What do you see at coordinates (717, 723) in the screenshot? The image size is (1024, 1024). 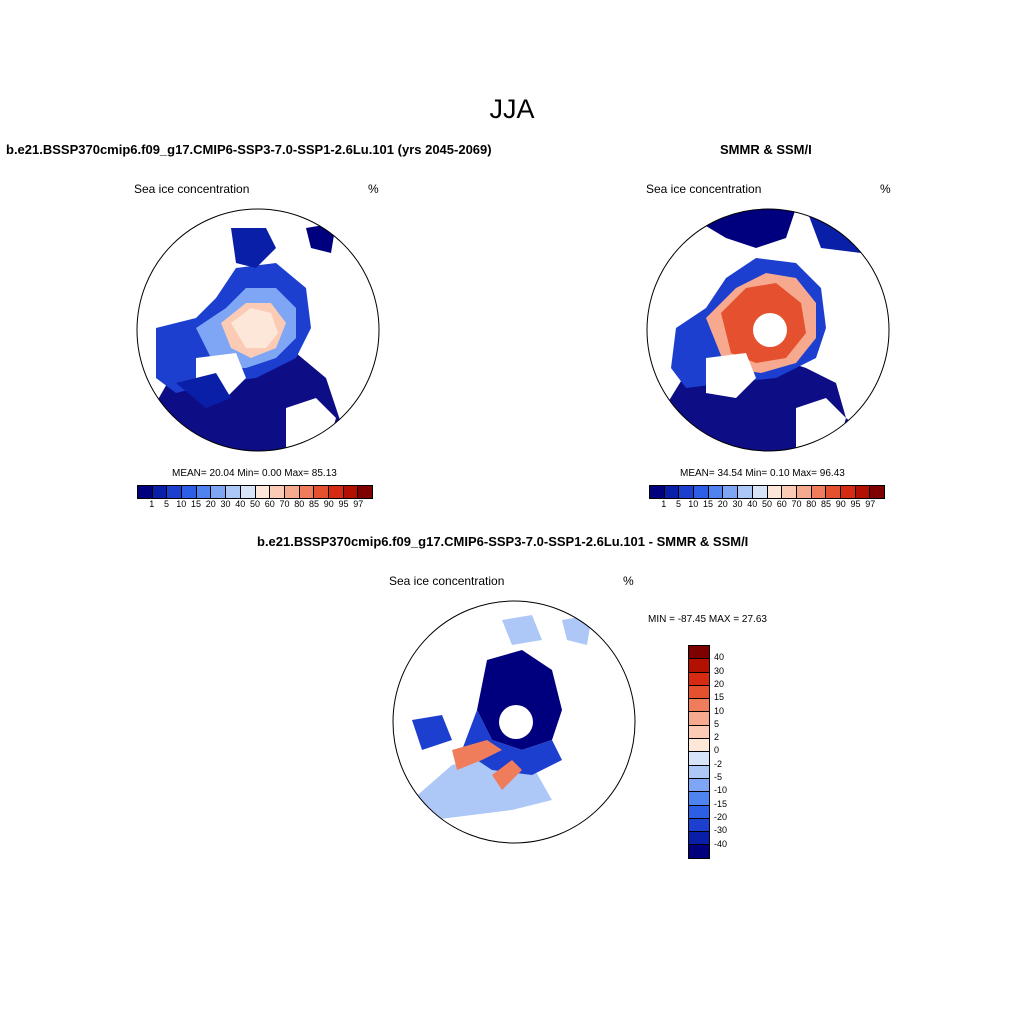 I see `diff-colorbar-tick-label: 5` at bounding box center [717, 723].